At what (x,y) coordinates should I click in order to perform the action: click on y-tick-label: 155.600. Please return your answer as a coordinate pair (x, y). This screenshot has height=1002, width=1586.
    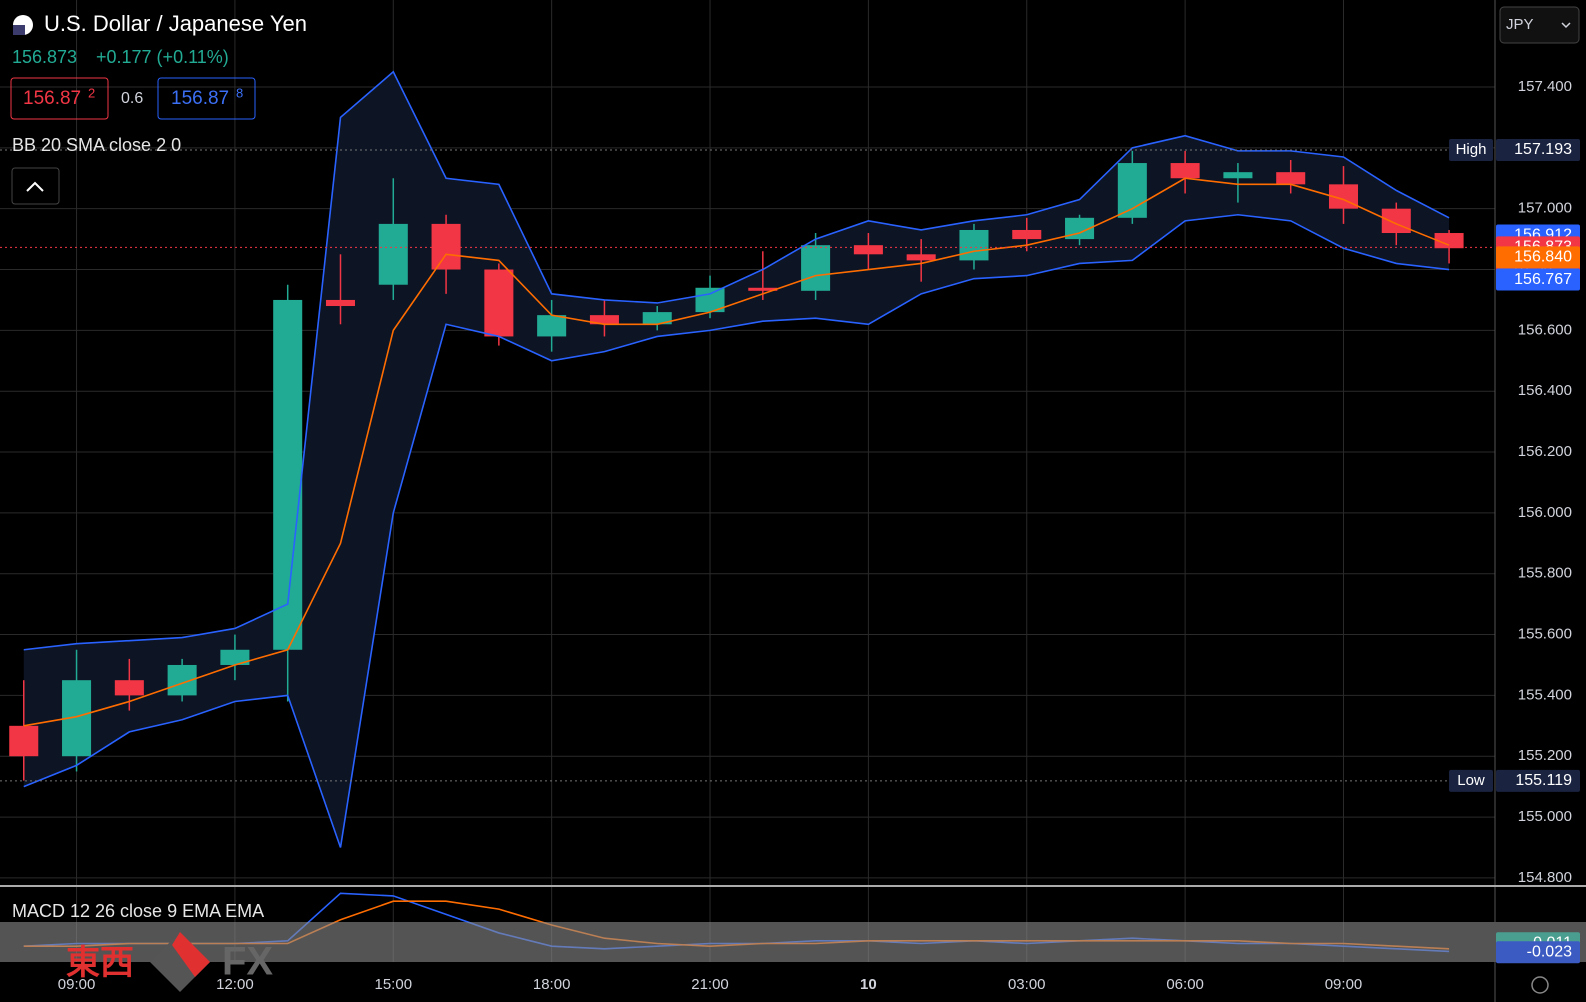
    Looking at the image, I should click on (1545, 634).